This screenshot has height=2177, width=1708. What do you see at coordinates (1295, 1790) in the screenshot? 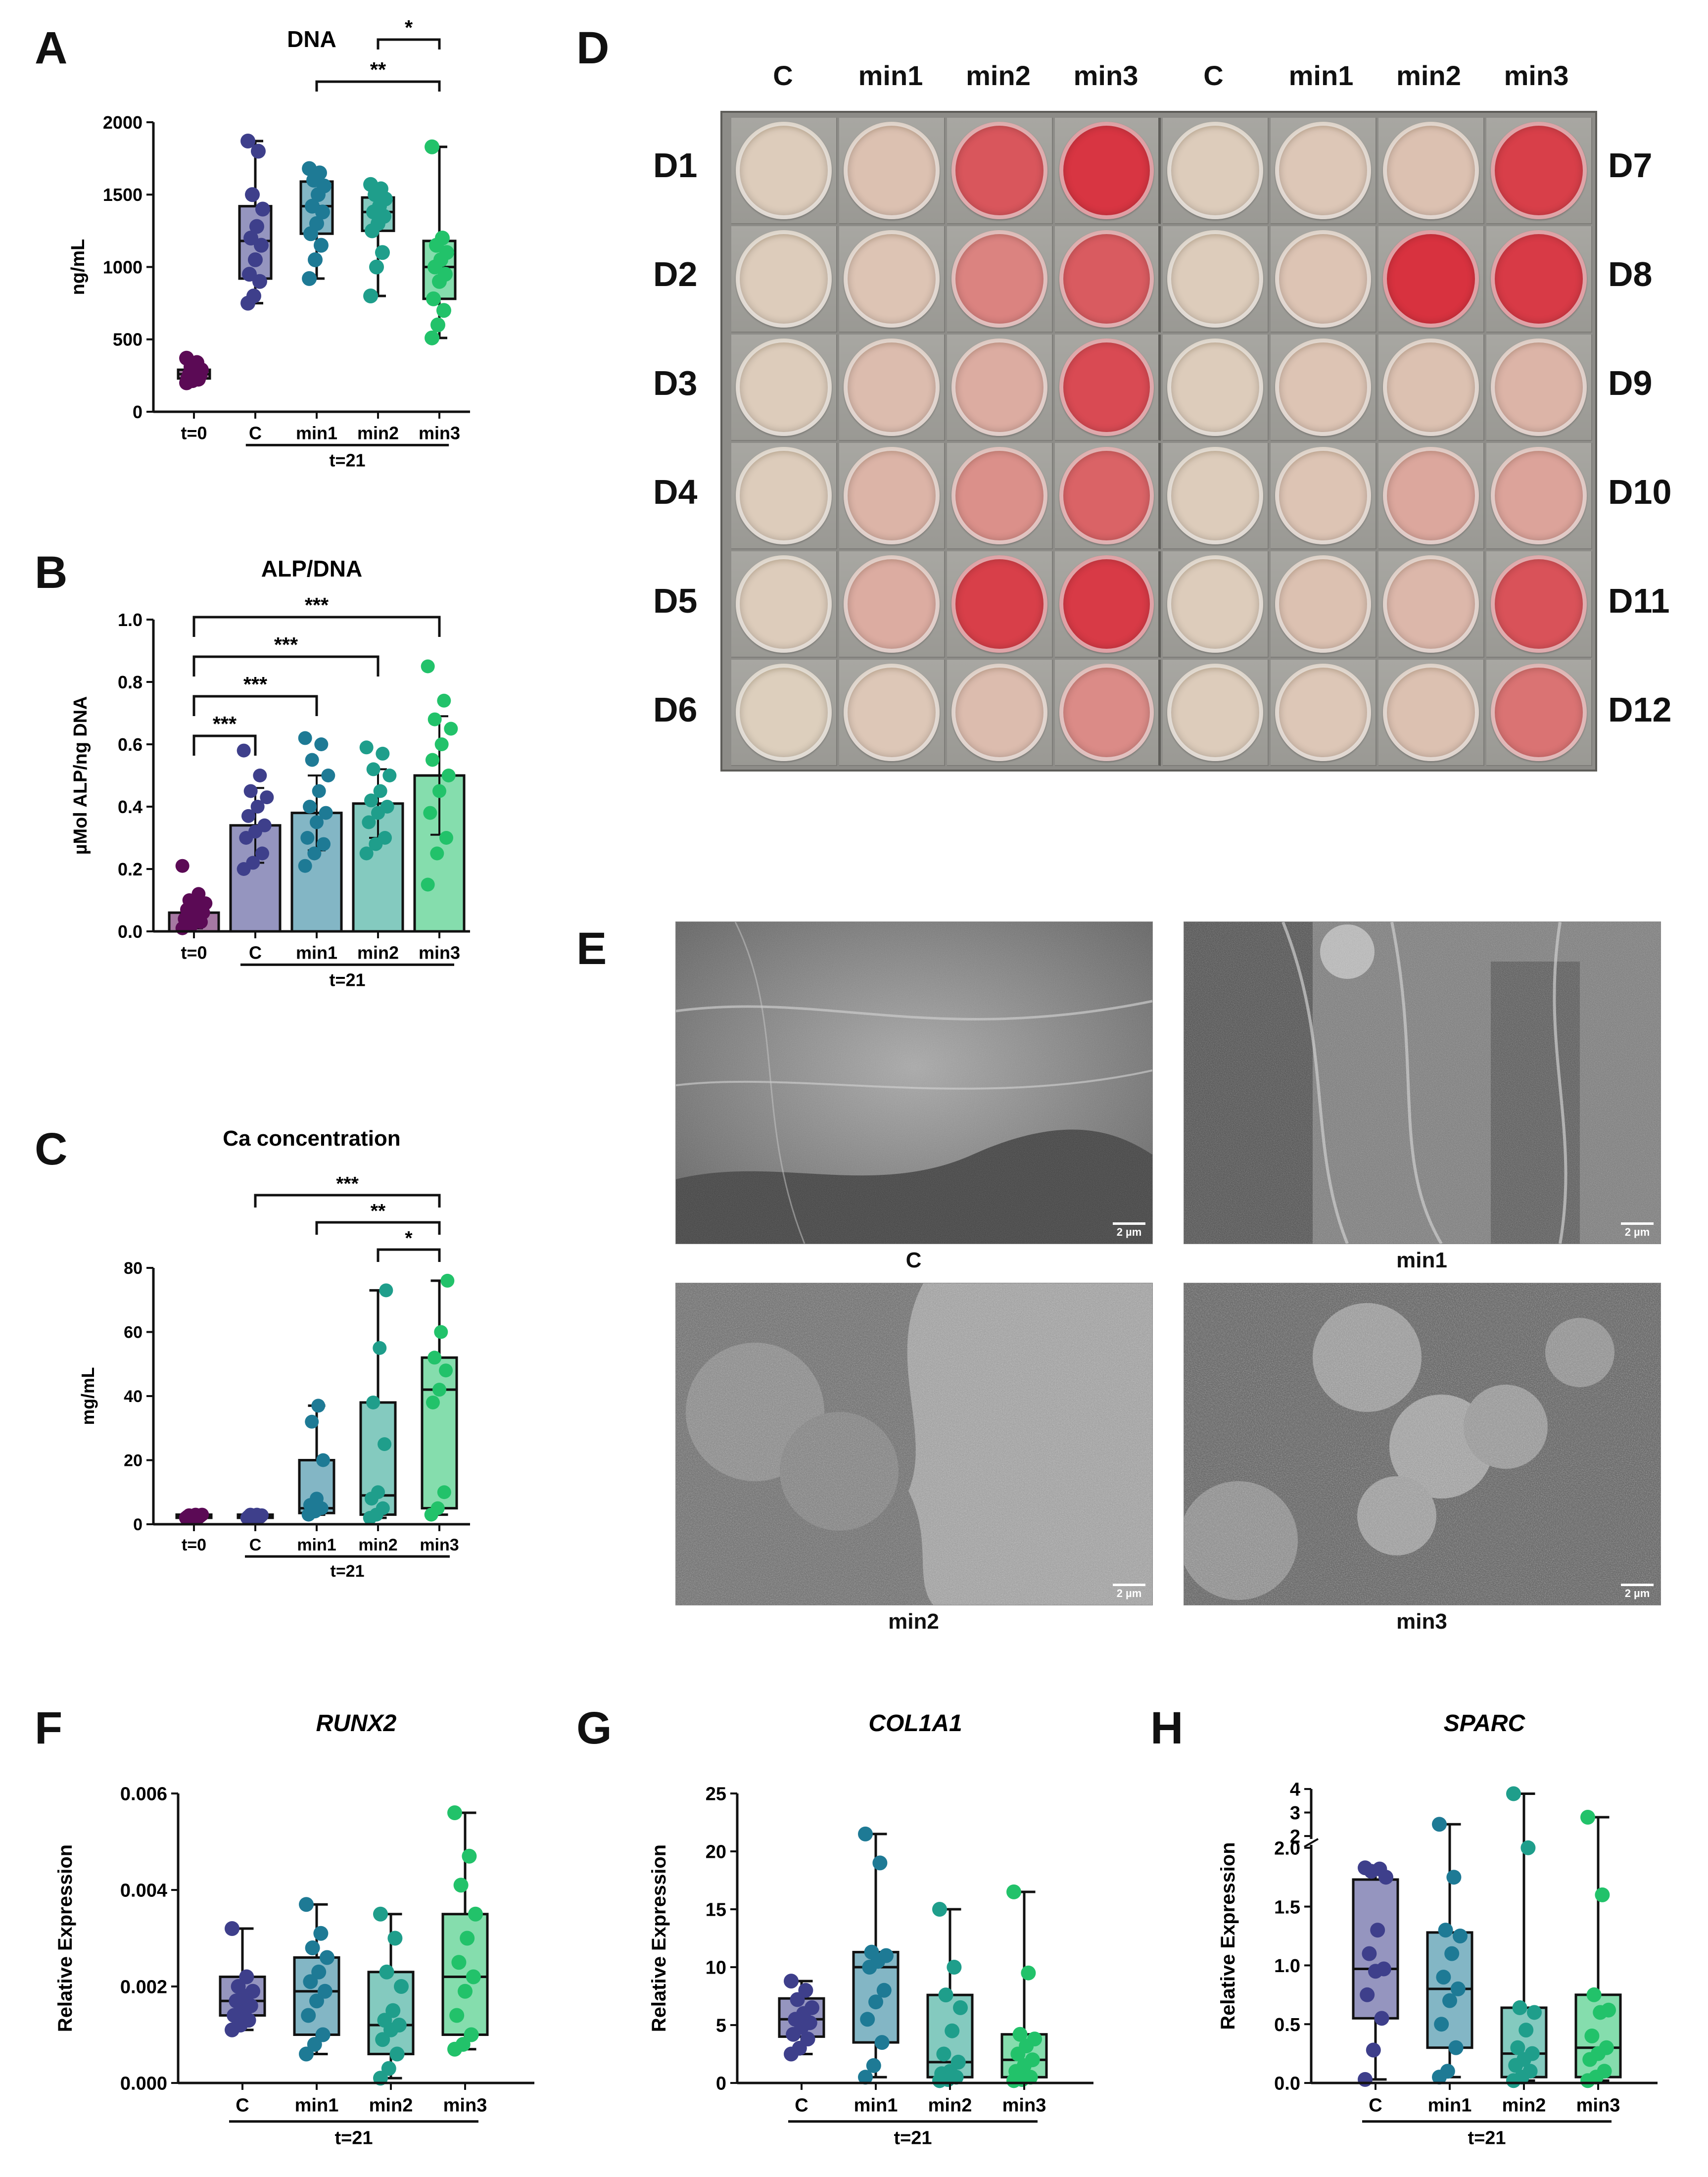
I see `y-tick-label: 4` at bounding box center [1295, 1790].